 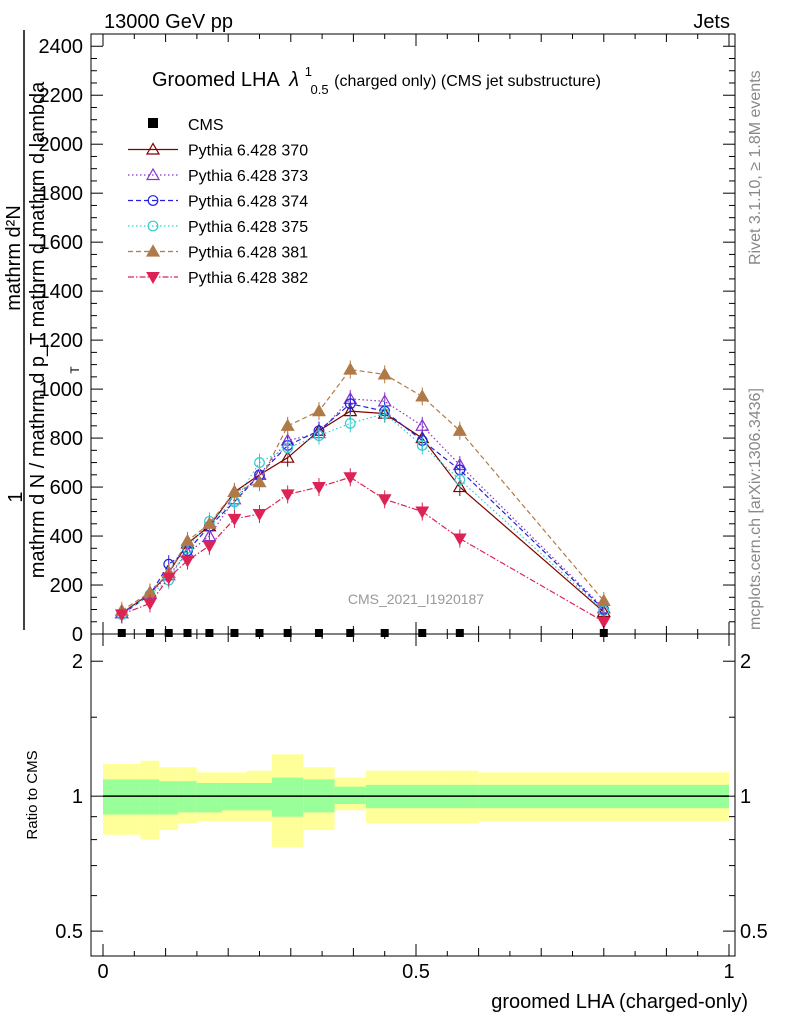 What do you see at coordinates (248, 202) in the screenshot?
I see `legend-label: Pythia 6.428 374` at bounding box center [248, 202].